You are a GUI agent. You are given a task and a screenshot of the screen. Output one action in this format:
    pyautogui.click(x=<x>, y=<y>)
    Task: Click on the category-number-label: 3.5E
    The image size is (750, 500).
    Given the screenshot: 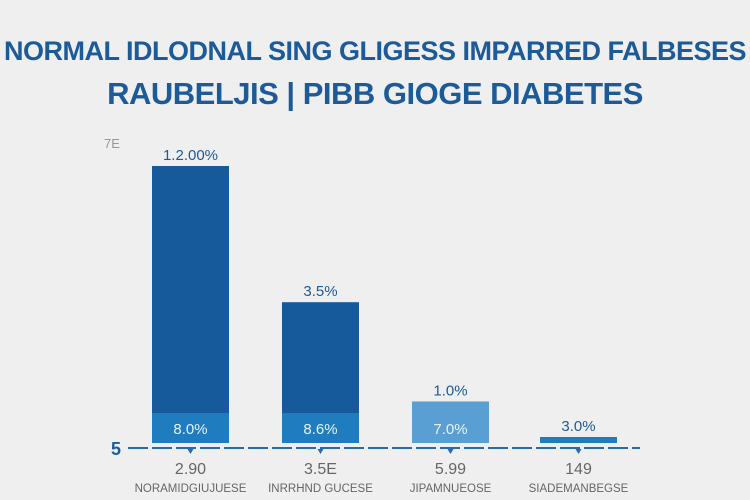 What is the action you would take?
    pyautogui.click(x=320, y=469)
    